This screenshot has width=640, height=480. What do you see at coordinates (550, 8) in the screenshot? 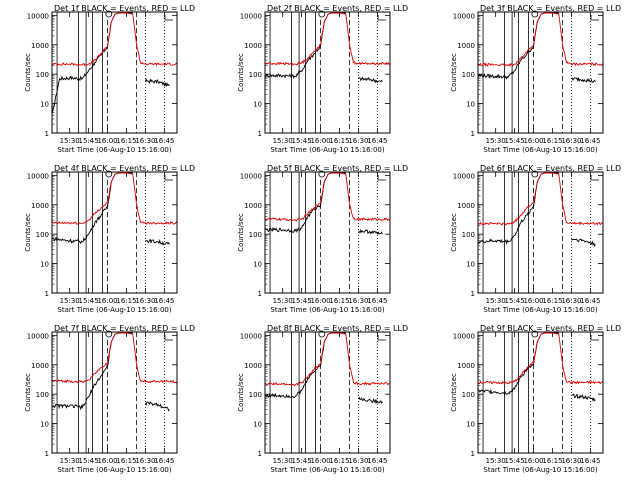
I see `panel-title: Det 3f BLACK = Events, RED = LLD` at bounding box center [550, 8].